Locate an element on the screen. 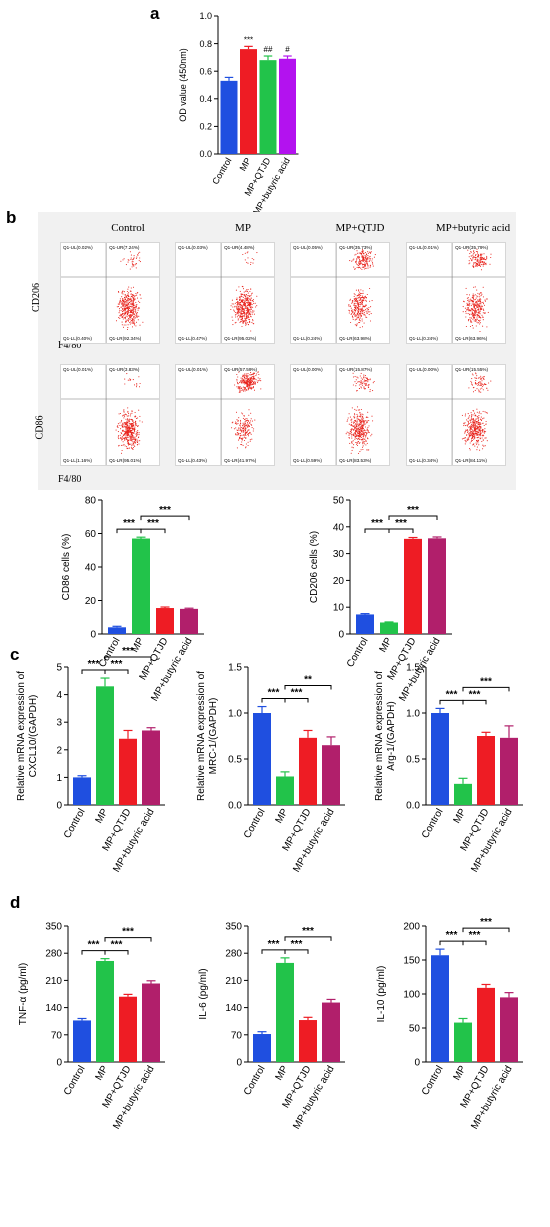 Image resolution: width=550 pixels, height=1227 pixels. quadrant-label-ur: Q1-UR(57.59%) is located at coordinates (241, 369).